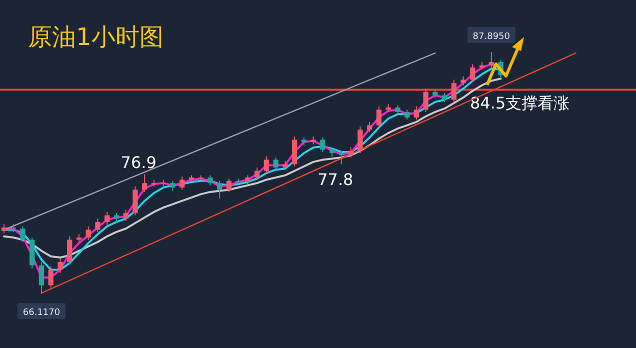 This screenshot has height=348, width=636. What do you see at coordinates (41, 313) in the screenshot?
I see `annotation: 66.1170` at bounding box center [41, 313].